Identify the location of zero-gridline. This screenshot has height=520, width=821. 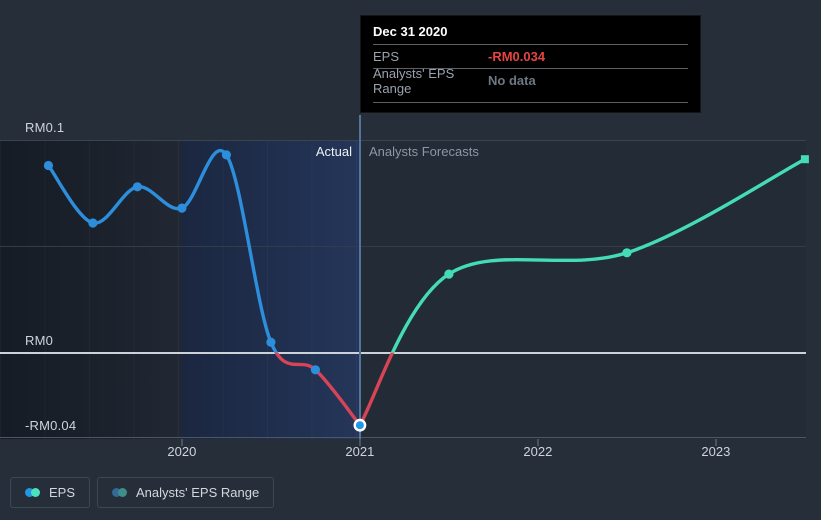
(403, 352).